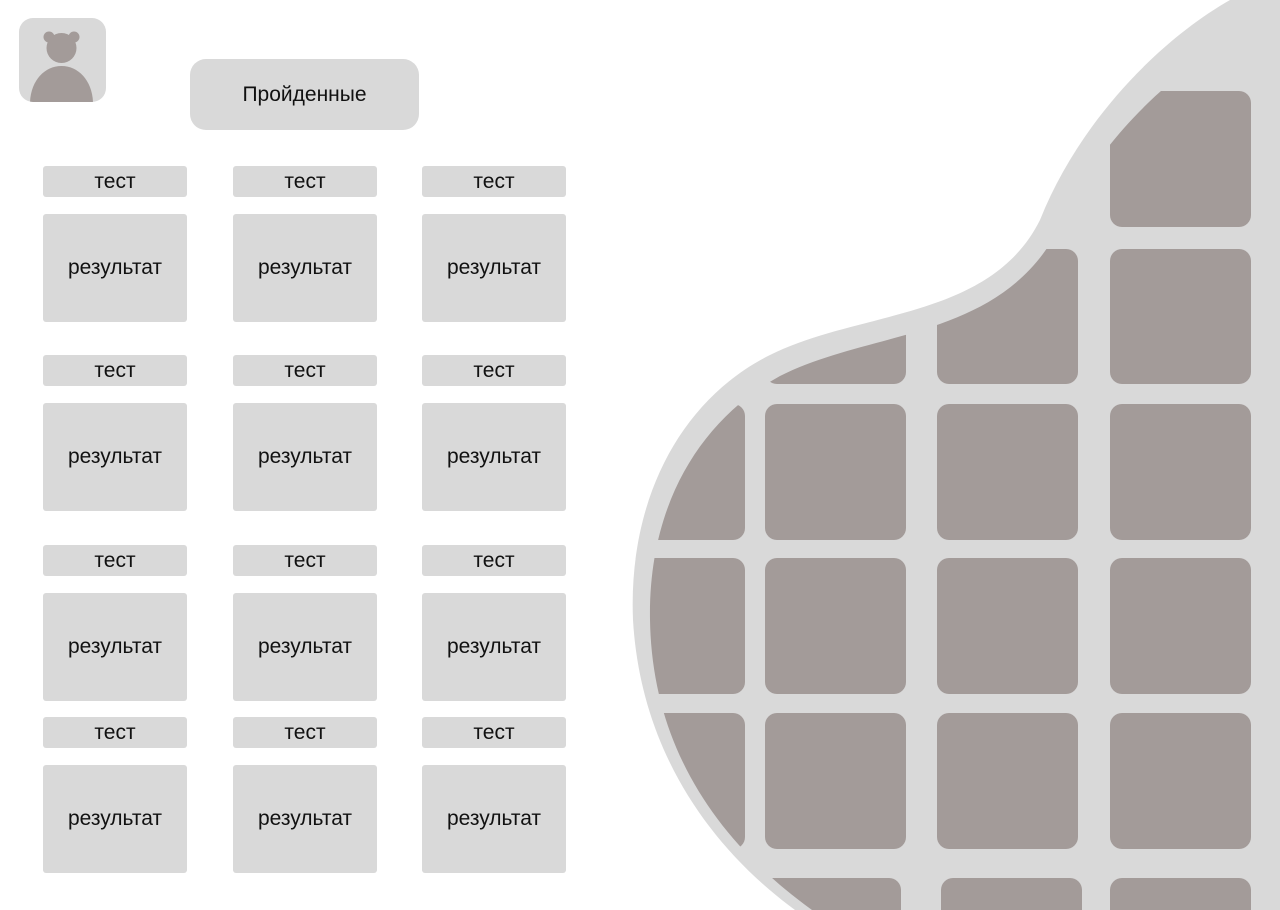 This screenshot has width=1280, height=910. I want to click on completed-tests-tab-label: Пройденные, so click(304, 94).